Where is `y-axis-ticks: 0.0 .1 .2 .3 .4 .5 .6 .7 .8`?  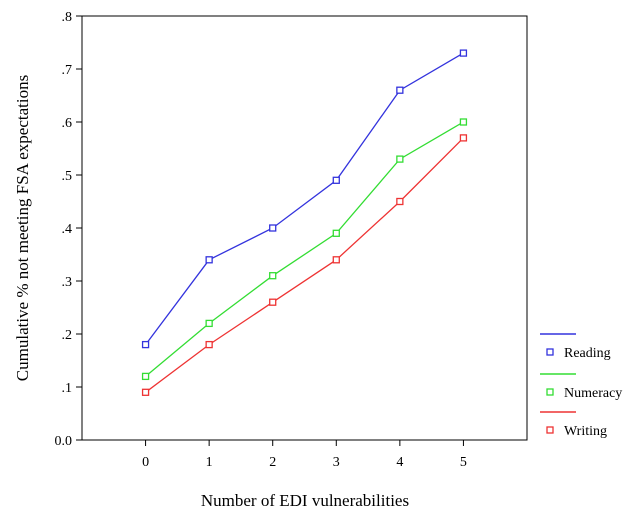
y-axis-ticks: 0.0 .1 .2 .3 .4 .5 .6 .7 .8 is located at coordinates (68, 229).